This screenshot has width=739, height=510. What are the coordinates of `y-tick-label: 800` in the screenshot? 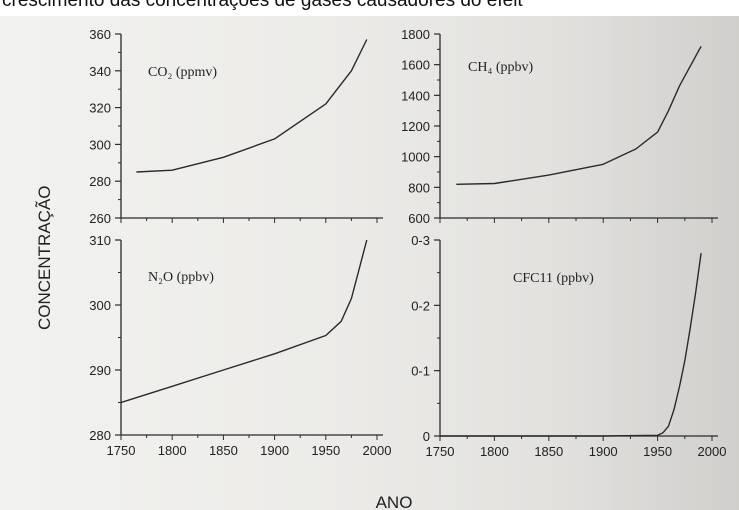 It's located at (419, 187).